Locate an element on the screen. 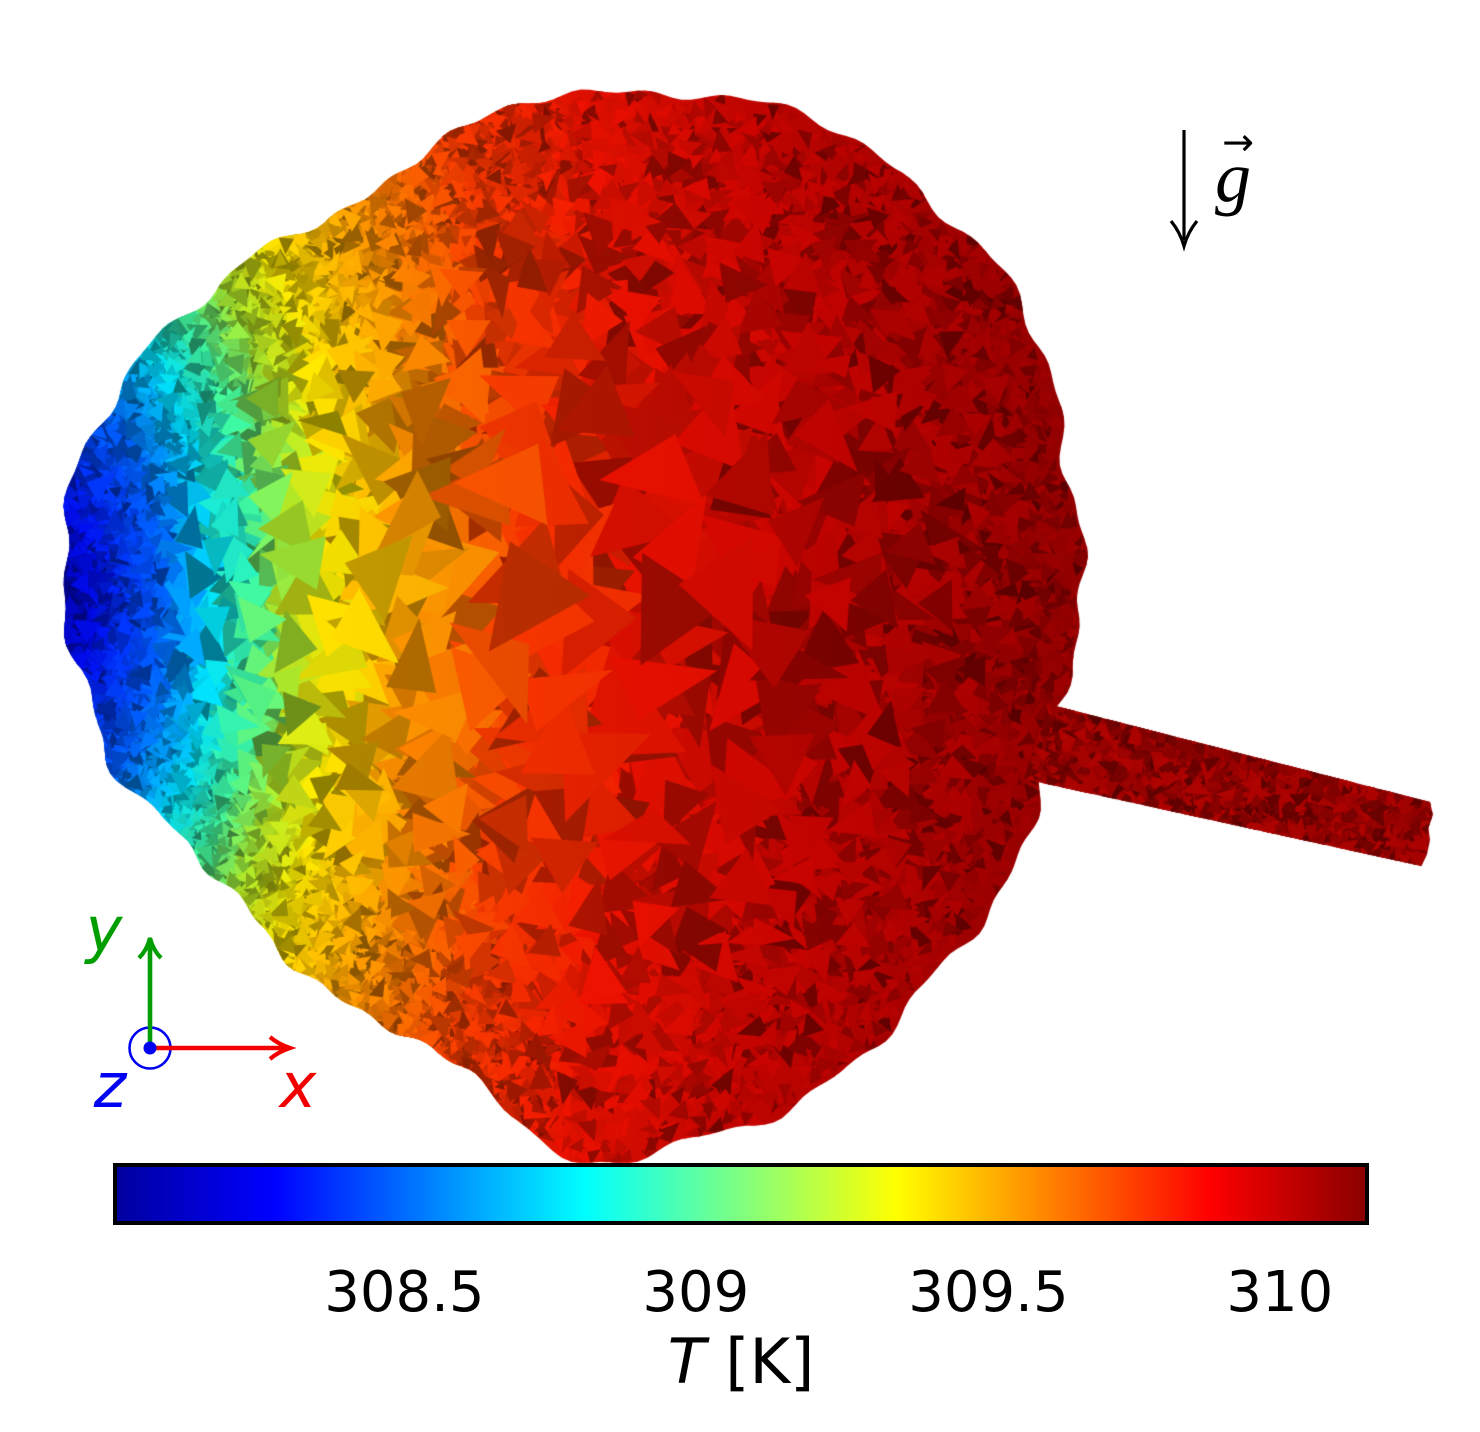  x-axis-label: x is located at coordinates (298, 1085).